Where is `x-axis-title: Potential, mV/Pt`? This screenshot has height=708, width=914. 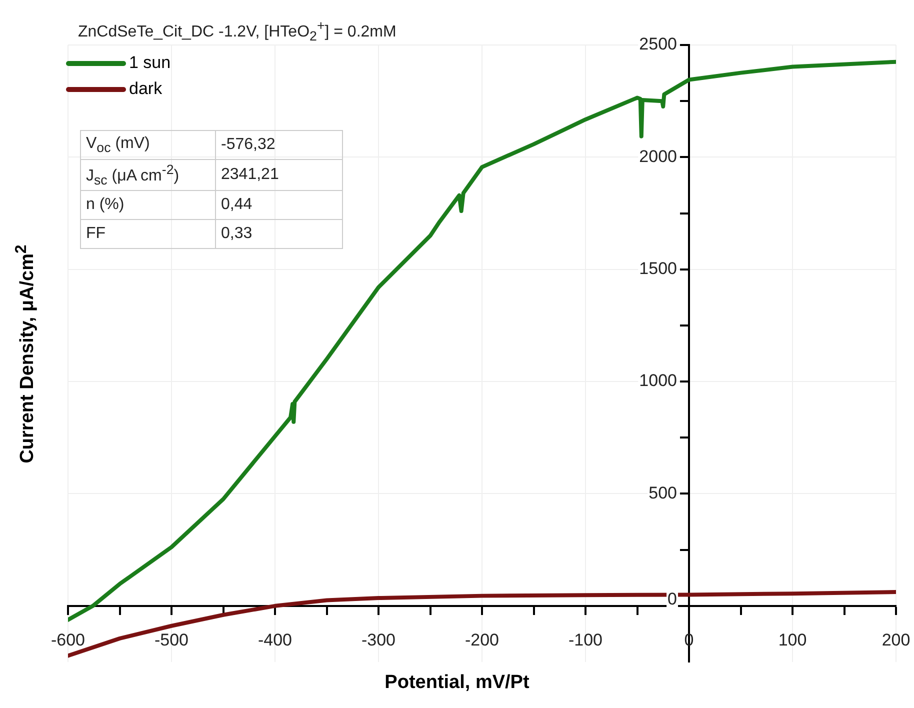 x-axis-title: Potential, mV/Pt is located at coordinates (457, 683).